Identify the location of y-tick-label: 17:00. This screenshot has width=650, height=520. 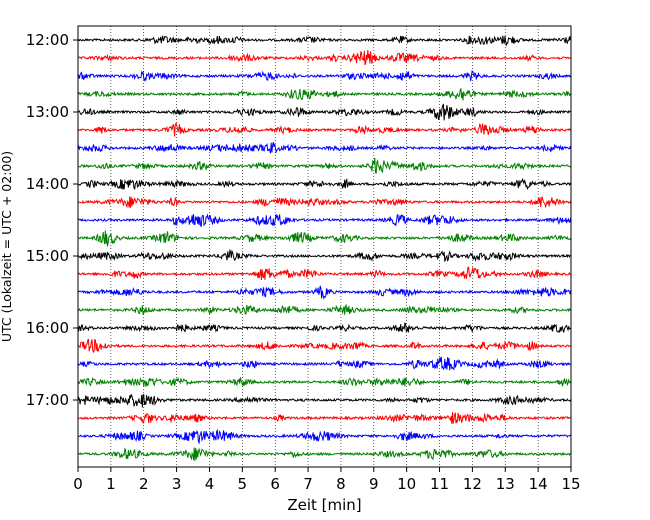
(47, 400).